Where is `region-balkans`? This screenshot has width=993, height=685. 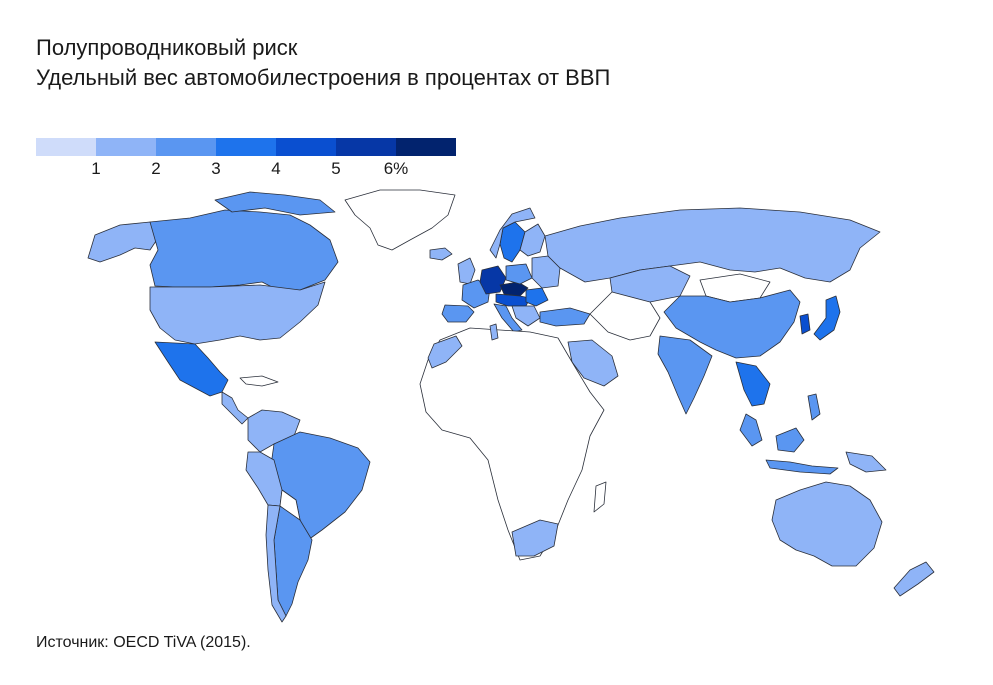
region-balkans is located at coordinates (526, 316).